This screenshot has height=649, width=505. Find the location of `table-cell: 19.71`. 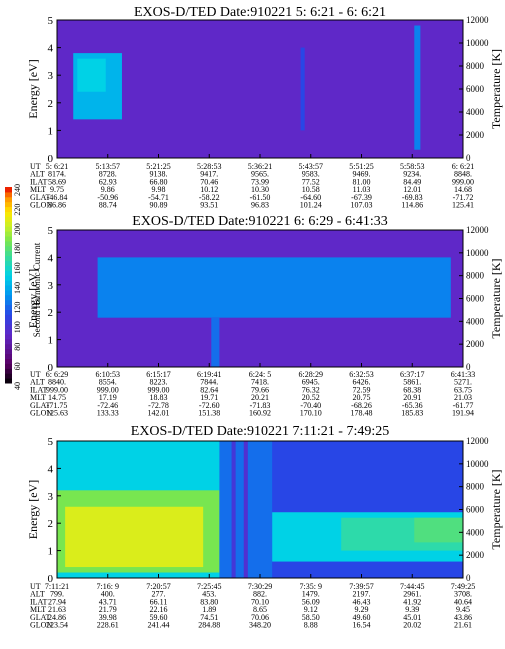

table-cell: 19.71 is located at coordinates (209, 397).